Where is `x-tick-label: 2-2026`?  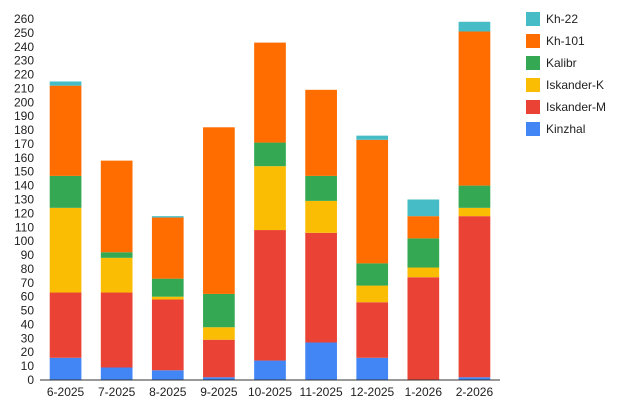
x-tick-label: 2-2026 is located at coordinates (475, 392).